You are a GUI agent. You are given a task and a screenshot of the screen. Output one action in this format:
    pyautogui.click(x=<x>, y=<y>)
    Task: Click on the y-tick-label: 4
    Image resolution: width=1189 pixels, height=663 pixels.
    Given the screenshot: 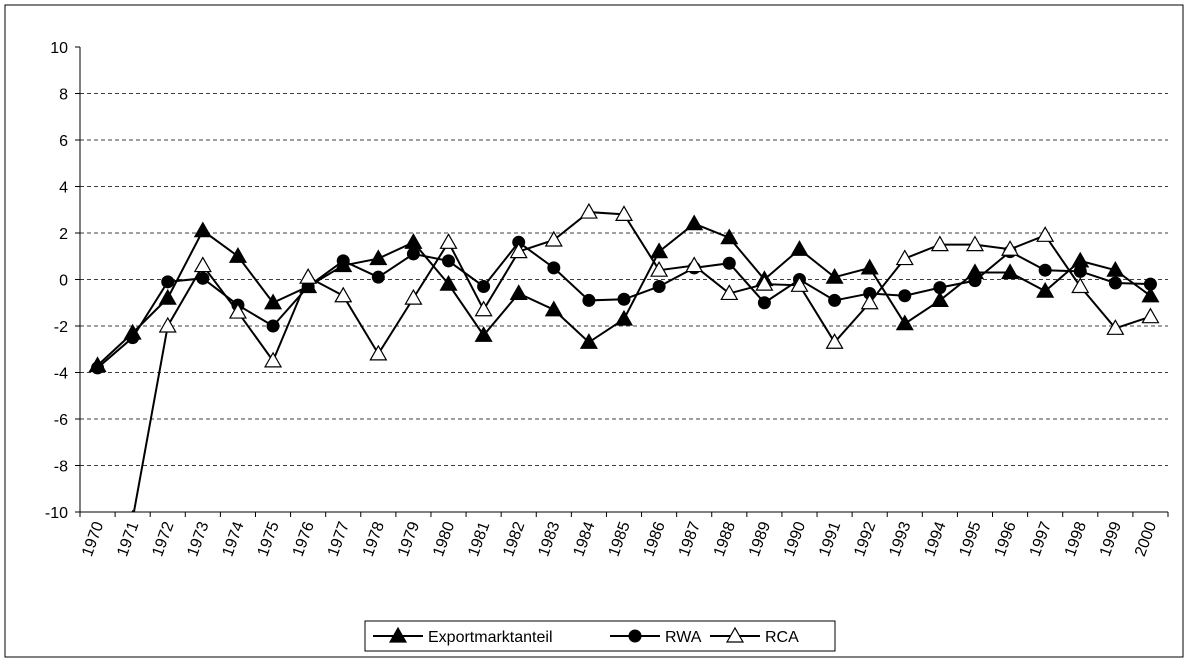 What is the action you would take?
    pyautogui.click(x=63, y=188)
    